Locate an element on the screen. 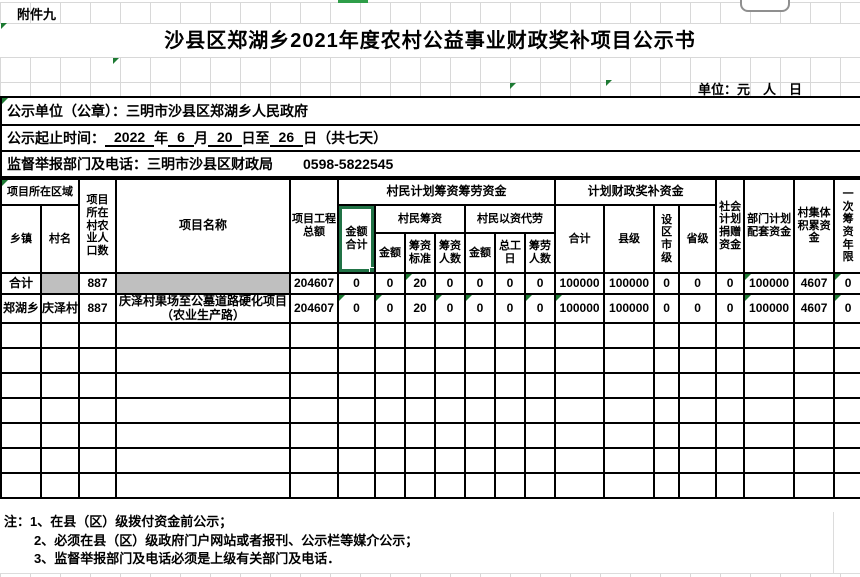  header-labor-amount: 金额 is located at coordinates (480, 253).